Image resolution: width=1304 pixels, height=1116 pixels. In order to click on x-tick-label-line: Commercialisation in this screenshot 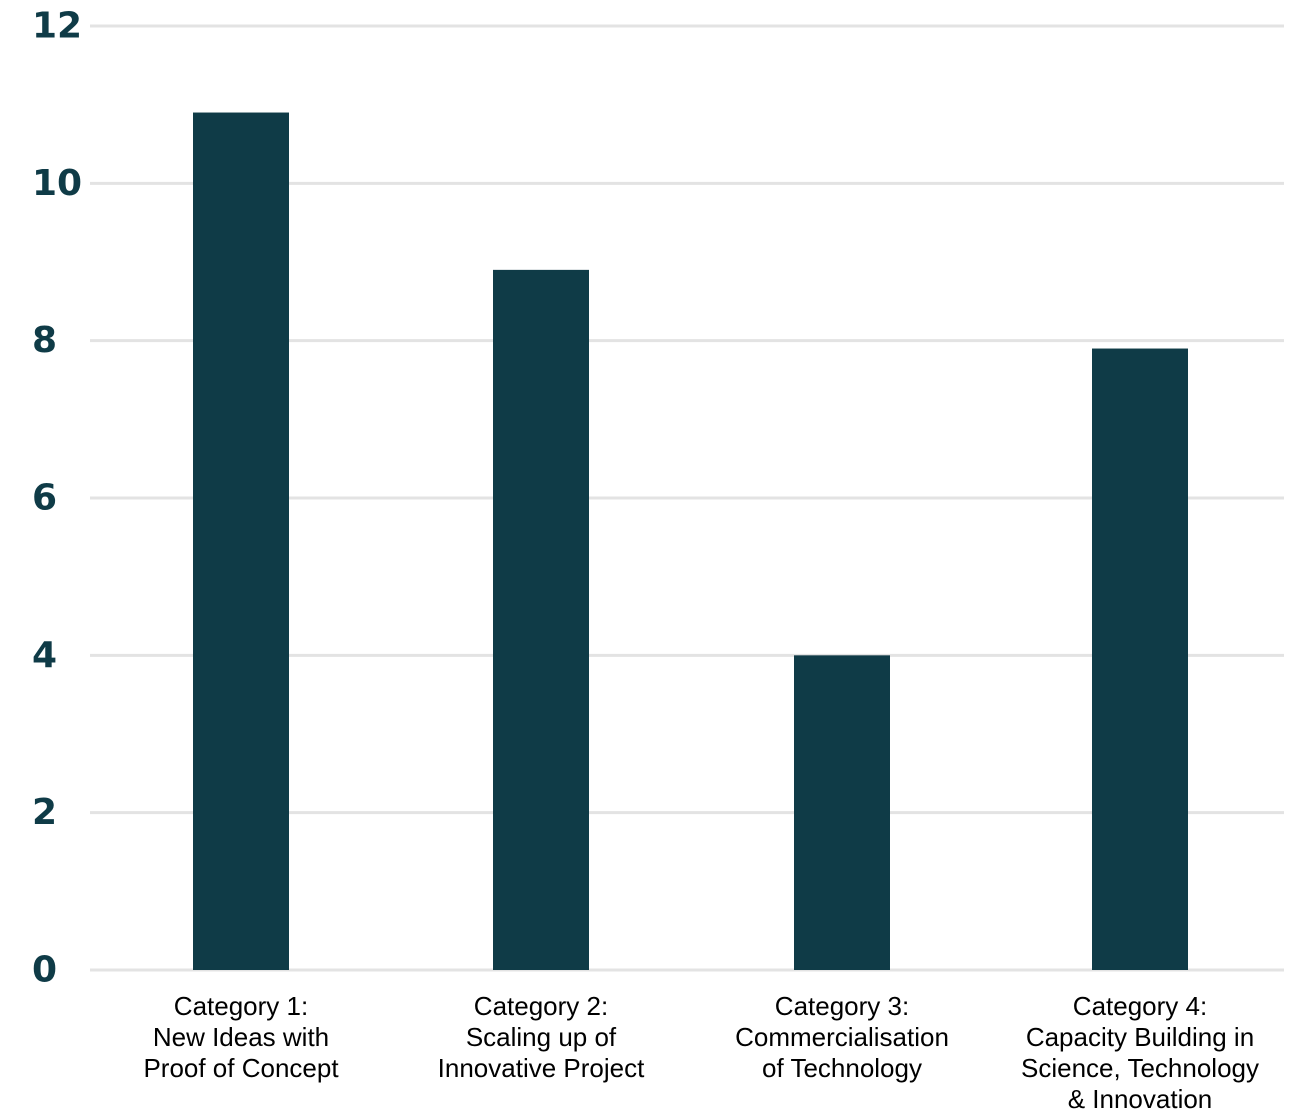, I will do `click(842, 1037)`.